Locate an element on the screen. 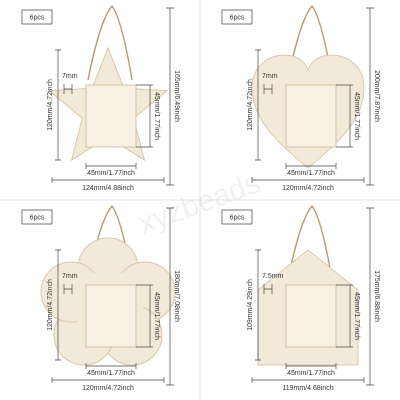  total-width: 119mm/4.68inch is located at coordinates (307, 388).